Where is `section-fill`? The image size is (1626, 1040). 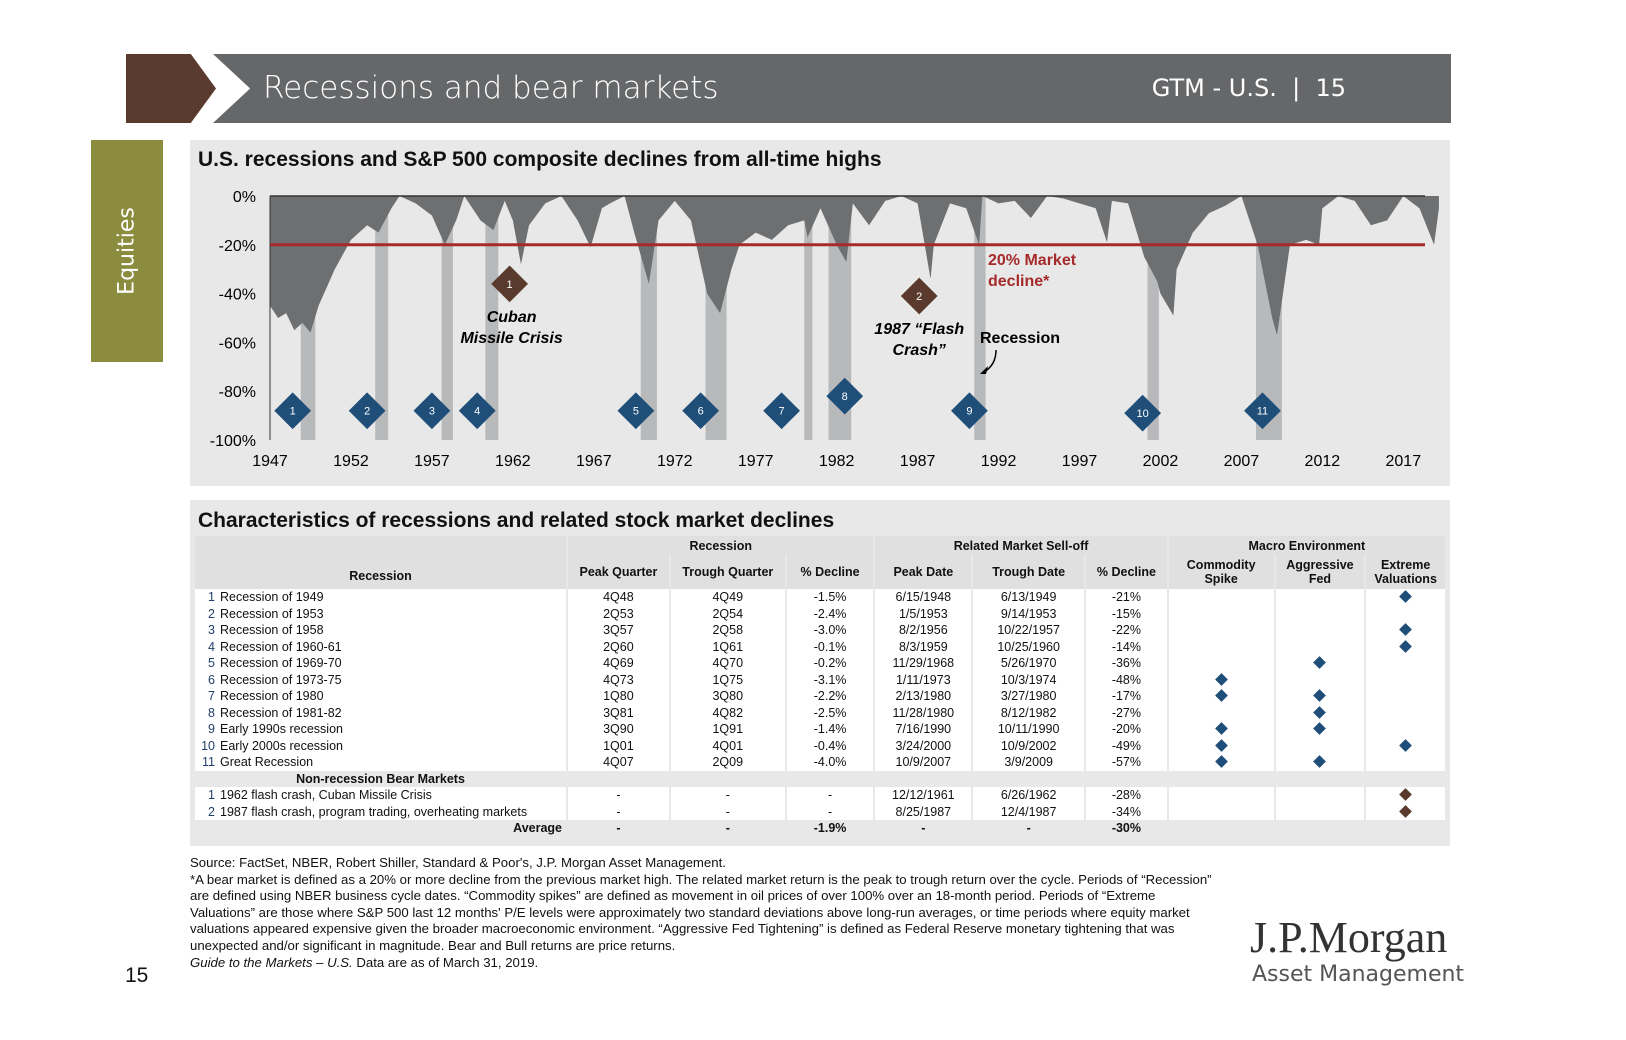
section-fill is located at coordinates (1006, 778).